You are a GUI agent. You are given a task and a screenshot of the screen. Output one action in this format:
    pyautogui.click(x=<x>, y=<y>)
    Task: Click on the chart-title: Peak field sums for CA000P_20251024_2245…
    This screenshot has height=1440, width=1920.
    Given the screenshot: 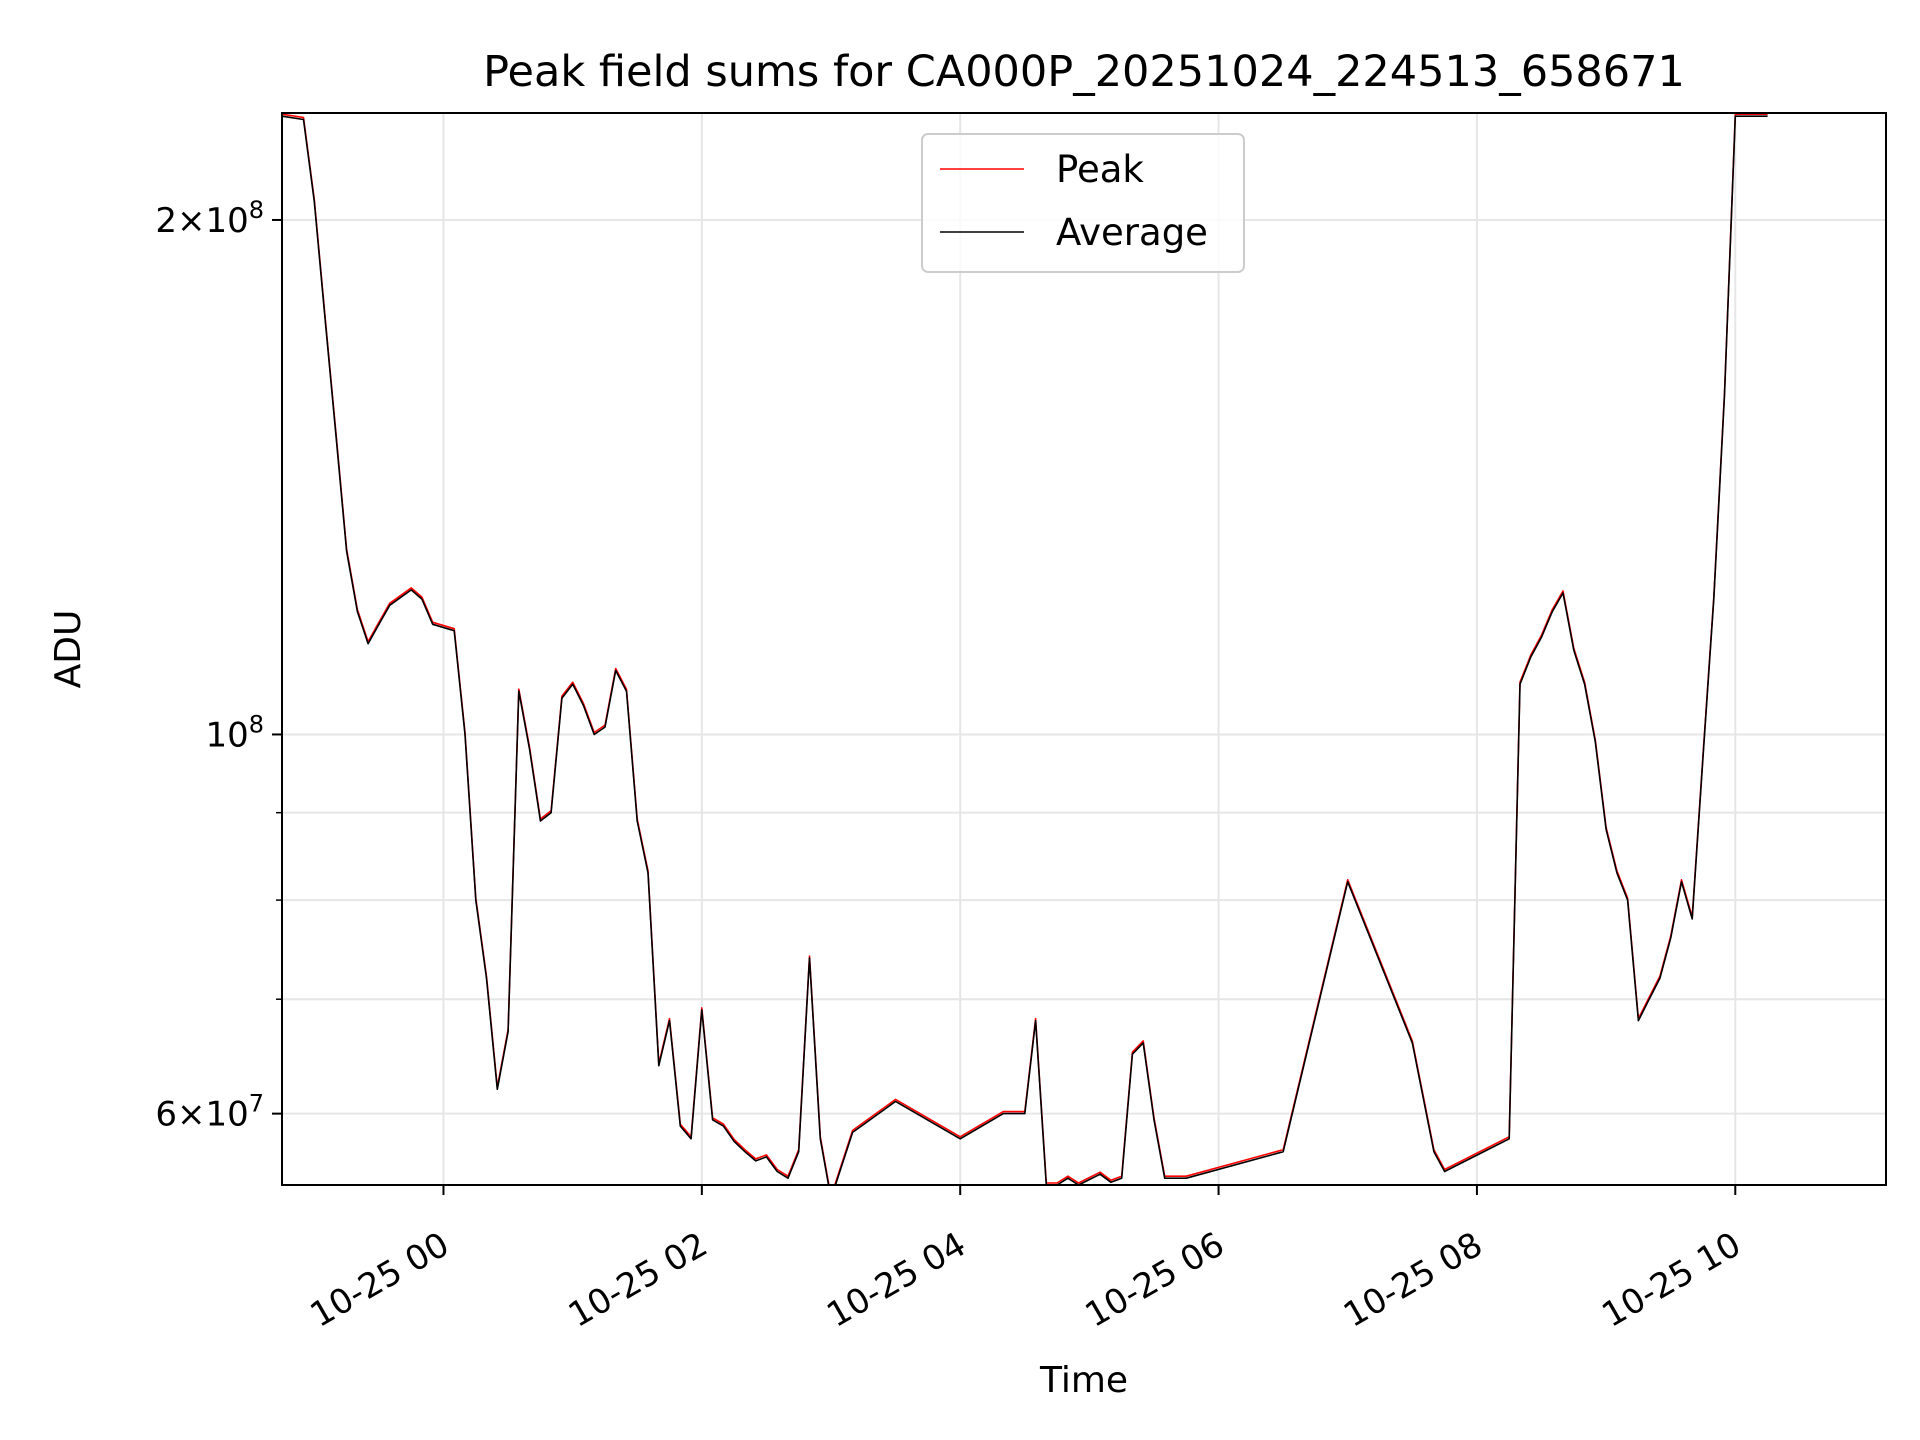 What is the action you would take?
    pyautogui.click(x=1084, y=72)
    